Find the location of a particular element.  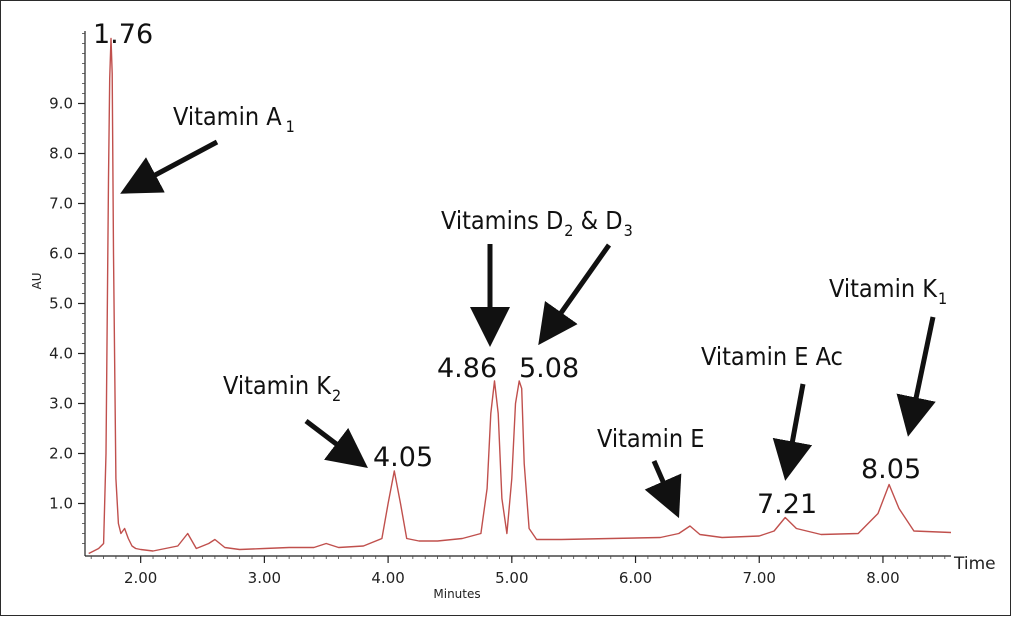

y-tick-label: 3.0 is located at coordinates (61, 404).